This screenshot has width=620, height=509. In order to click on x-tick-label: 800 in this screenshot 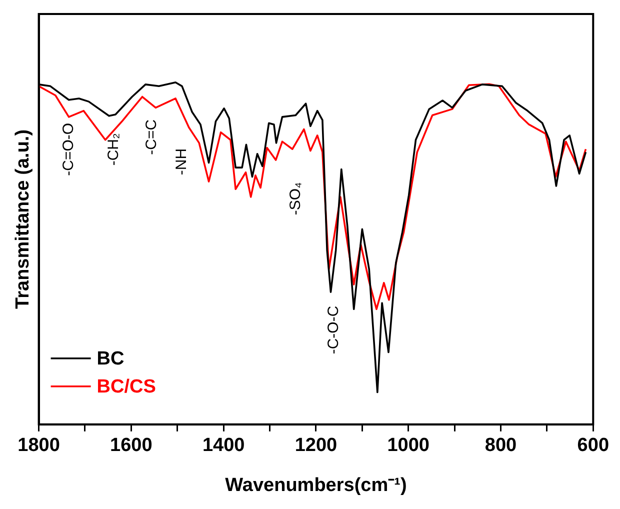, I will do `click(500, 445)`.